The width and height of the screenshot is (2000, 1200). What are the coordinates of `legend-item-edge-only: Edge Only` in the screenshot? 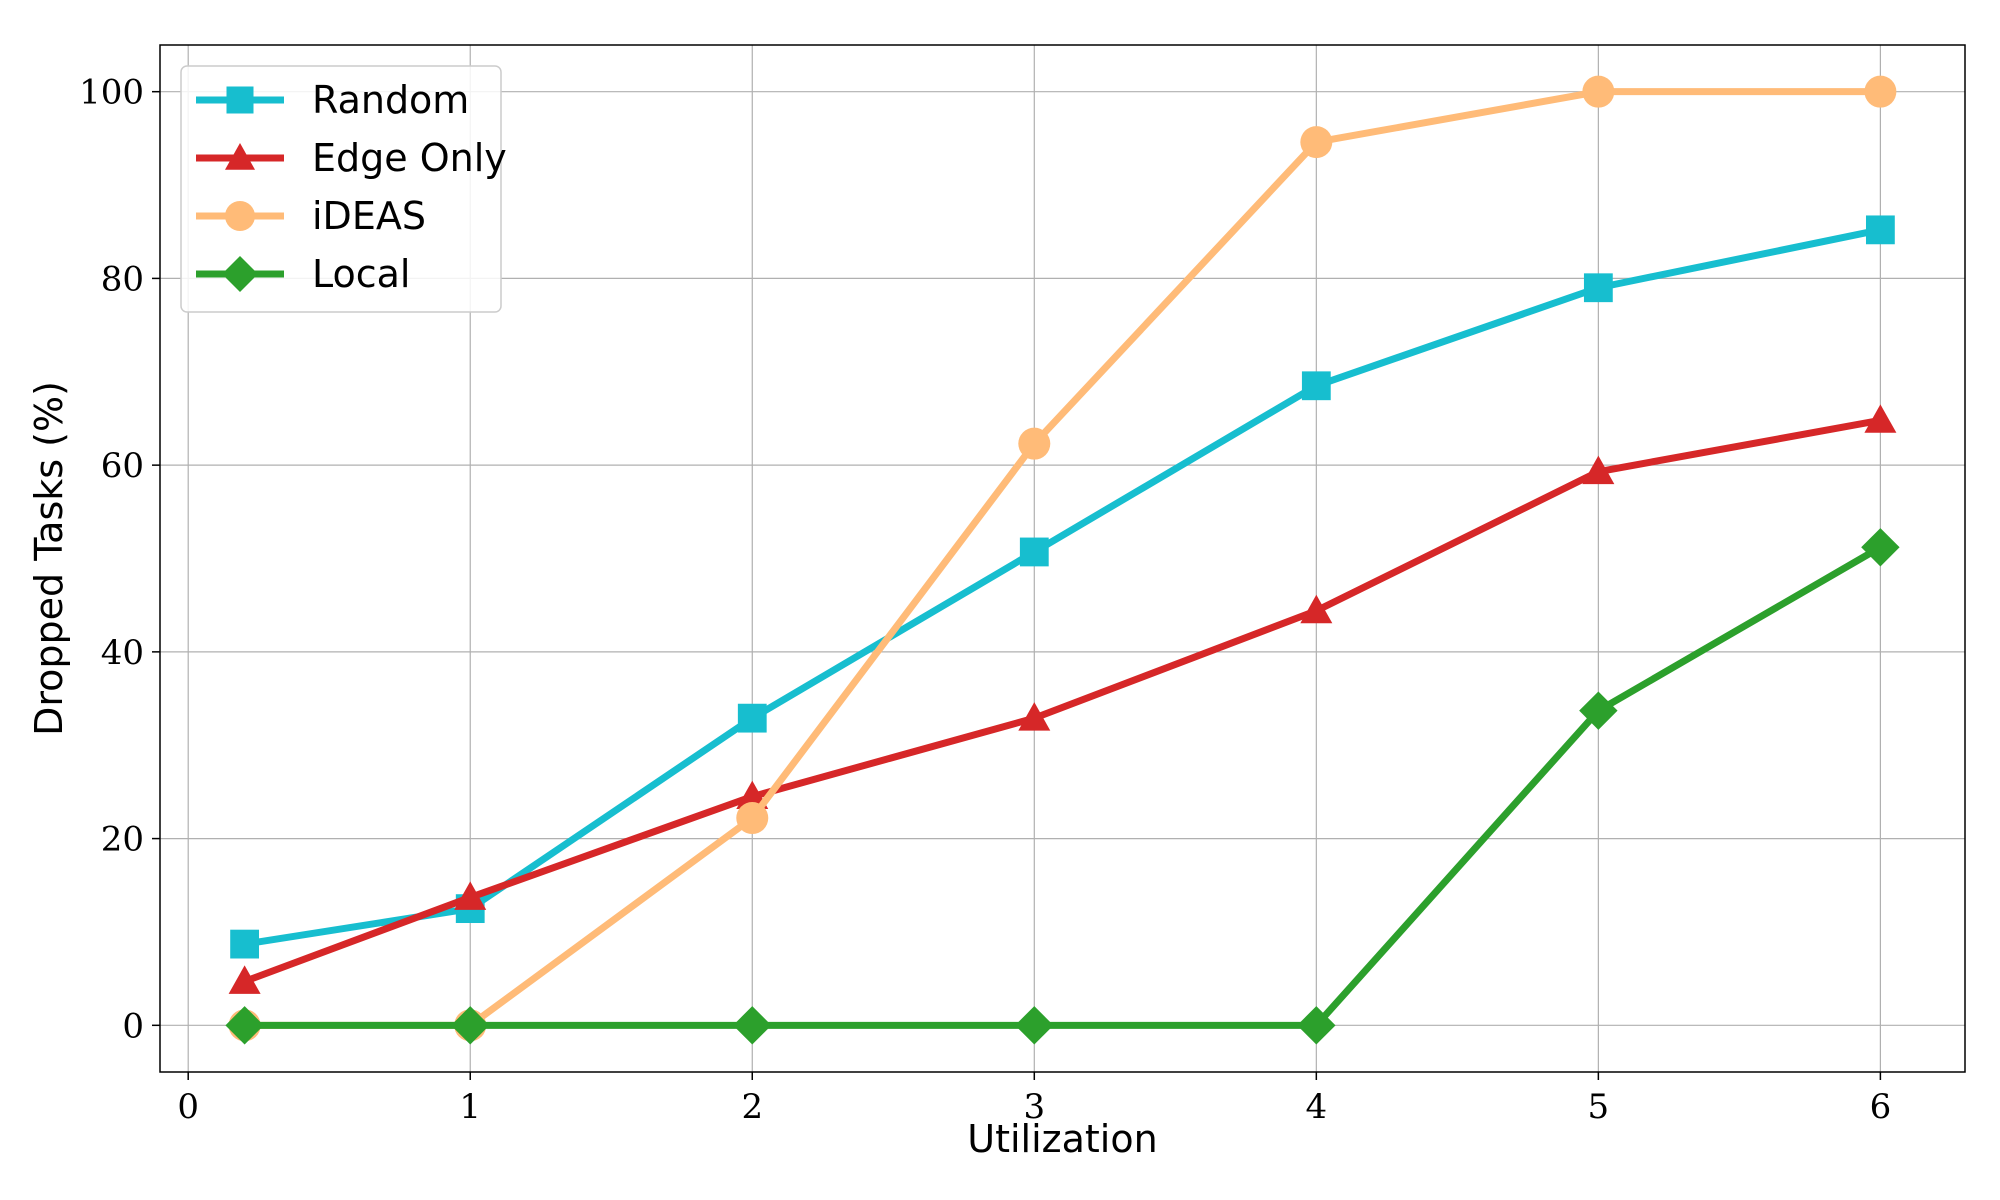 It's located at (351, 158).